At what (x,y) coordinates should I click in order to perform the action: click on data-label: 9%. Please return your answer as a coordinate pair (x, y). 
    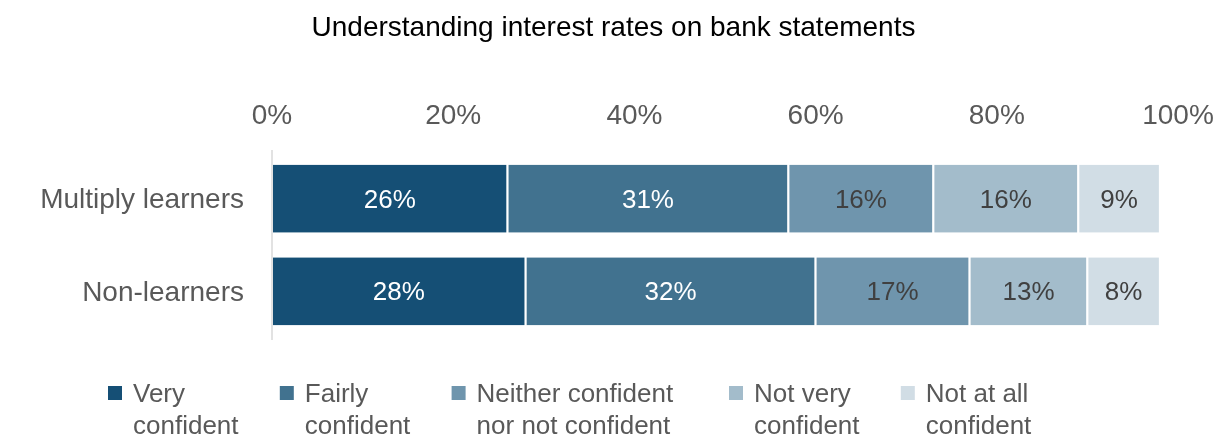
    Looking at the image, I should click on (1119, 198).